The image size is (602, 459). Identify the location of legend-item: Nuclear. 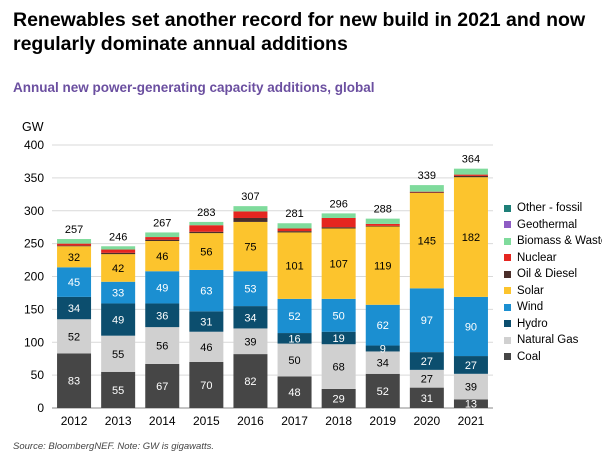
(553, 258).